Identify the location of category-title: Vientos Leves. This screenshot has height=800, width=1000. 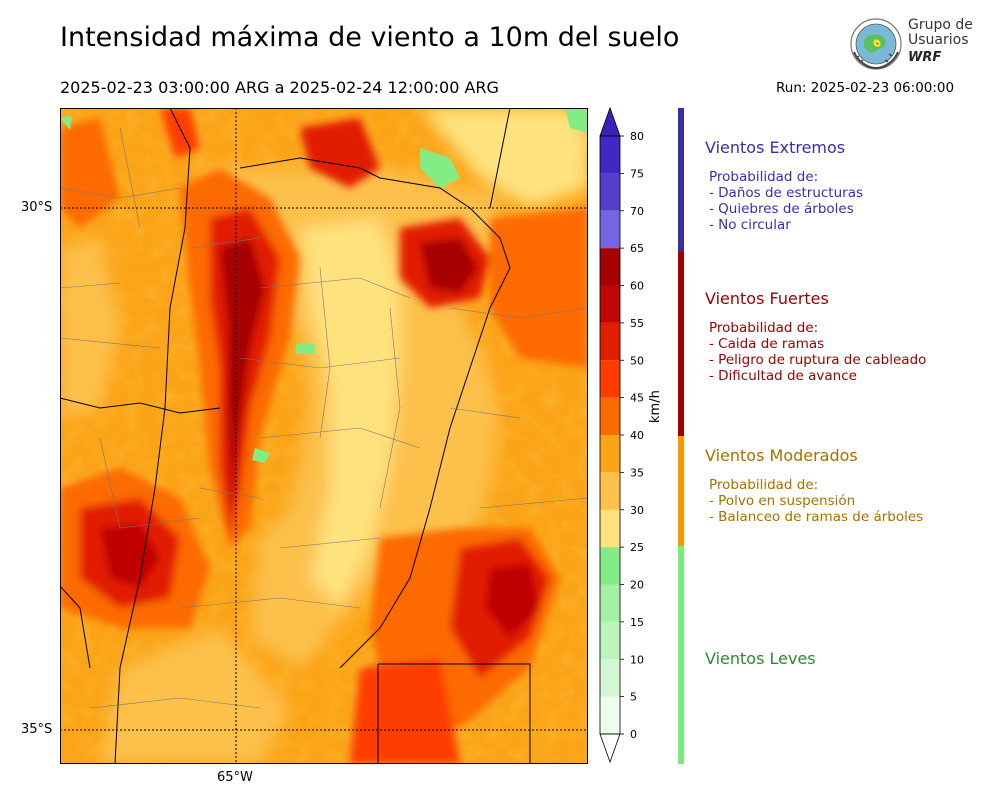
(760, 658).